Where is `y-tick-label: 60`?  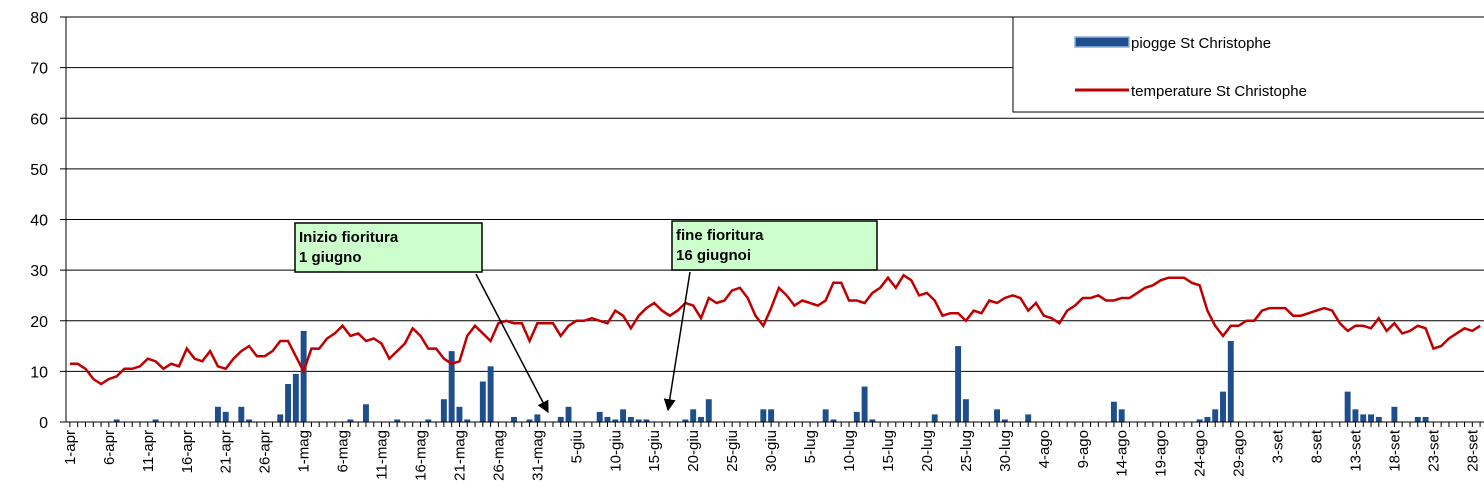
y-tick-label: 60 is located at coordinates (39, 119).